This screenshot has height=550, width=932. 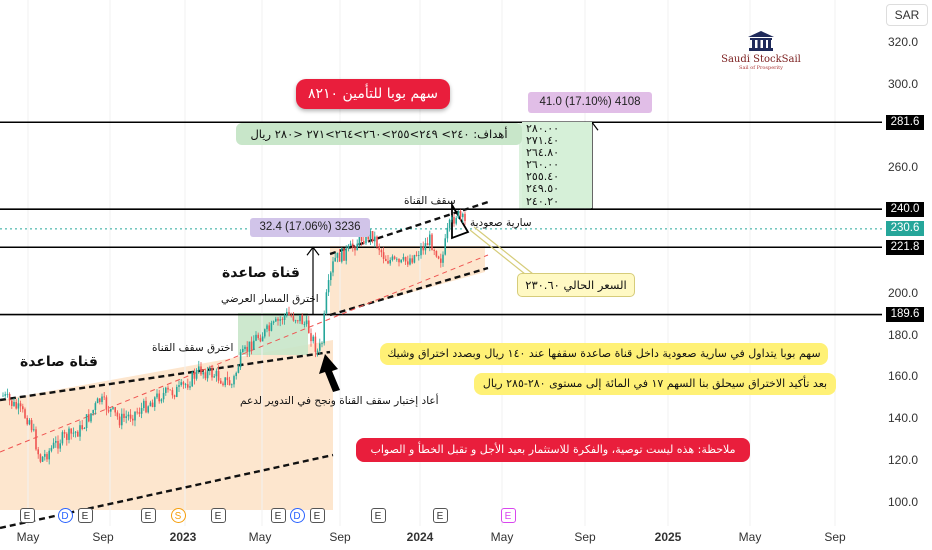 What do you see at coordinates (903, 334) in the screenshot?
I see `y-tick-label: 180.0` at bounding box center [903, 334].